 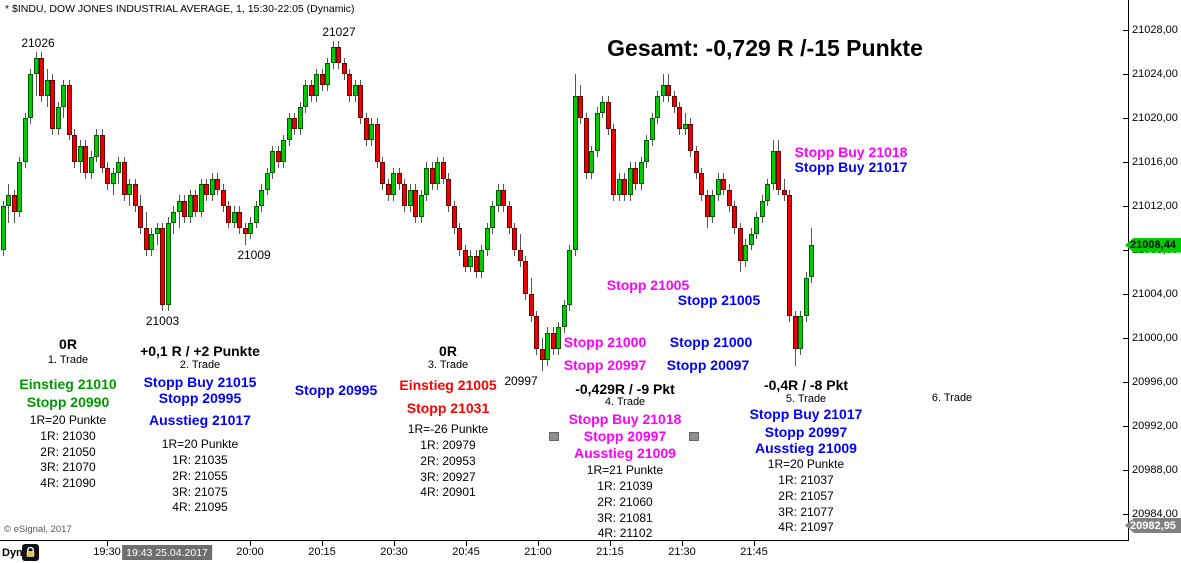 I want to click on trade-annotation-line: Stopp Buy 21018, so click(x=625, y=419).